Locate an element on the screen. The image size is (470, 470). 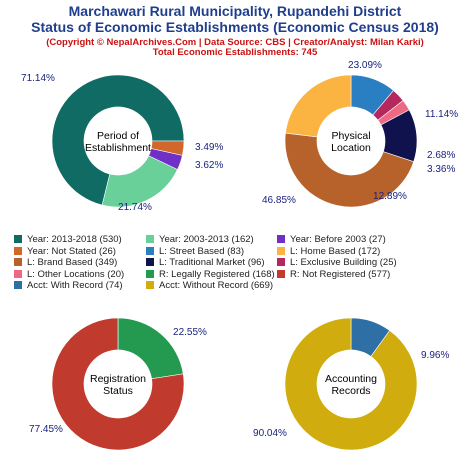
legend-label: Year: 2003-2013 (162) is located at coordinates (206, 239).